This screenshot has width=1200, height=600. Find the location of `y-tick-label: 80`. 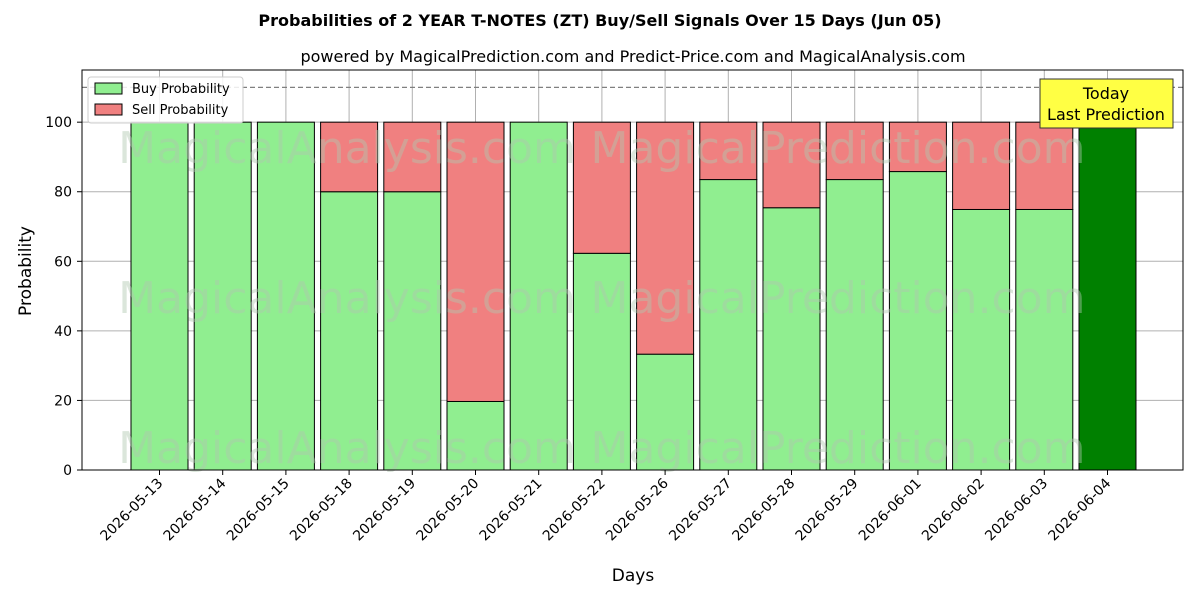

y-tick-label: 80 is located at coordinates (63, 193).